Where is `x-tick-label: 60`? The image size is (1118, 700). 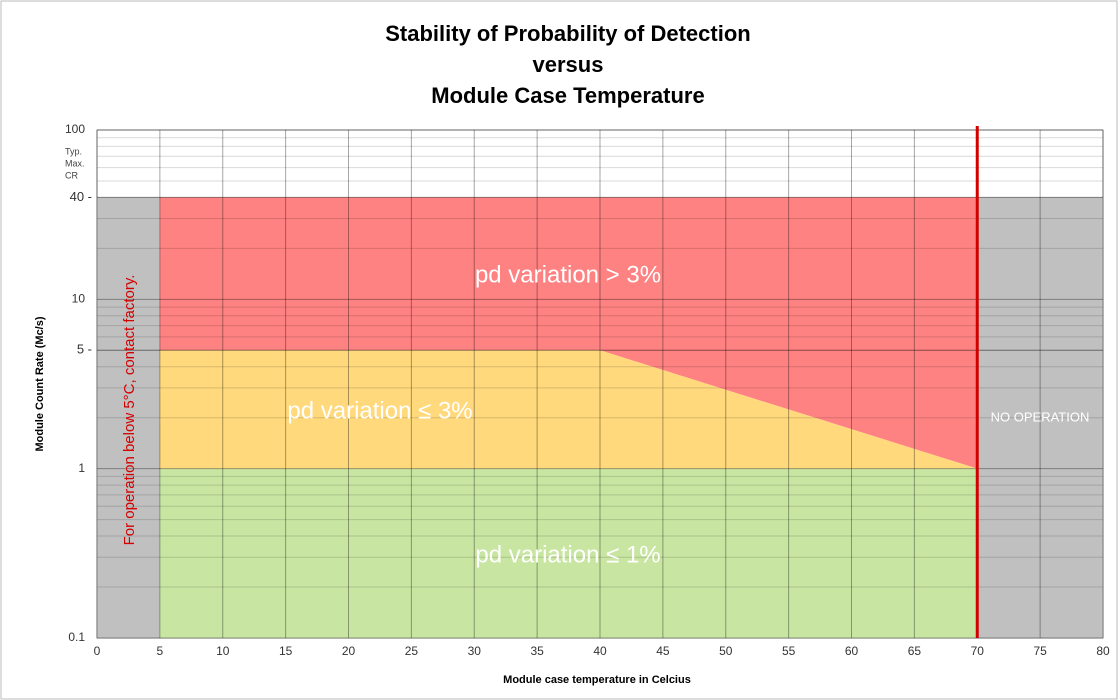 x-tick-label: 60 is located at coordinates (852, 651).